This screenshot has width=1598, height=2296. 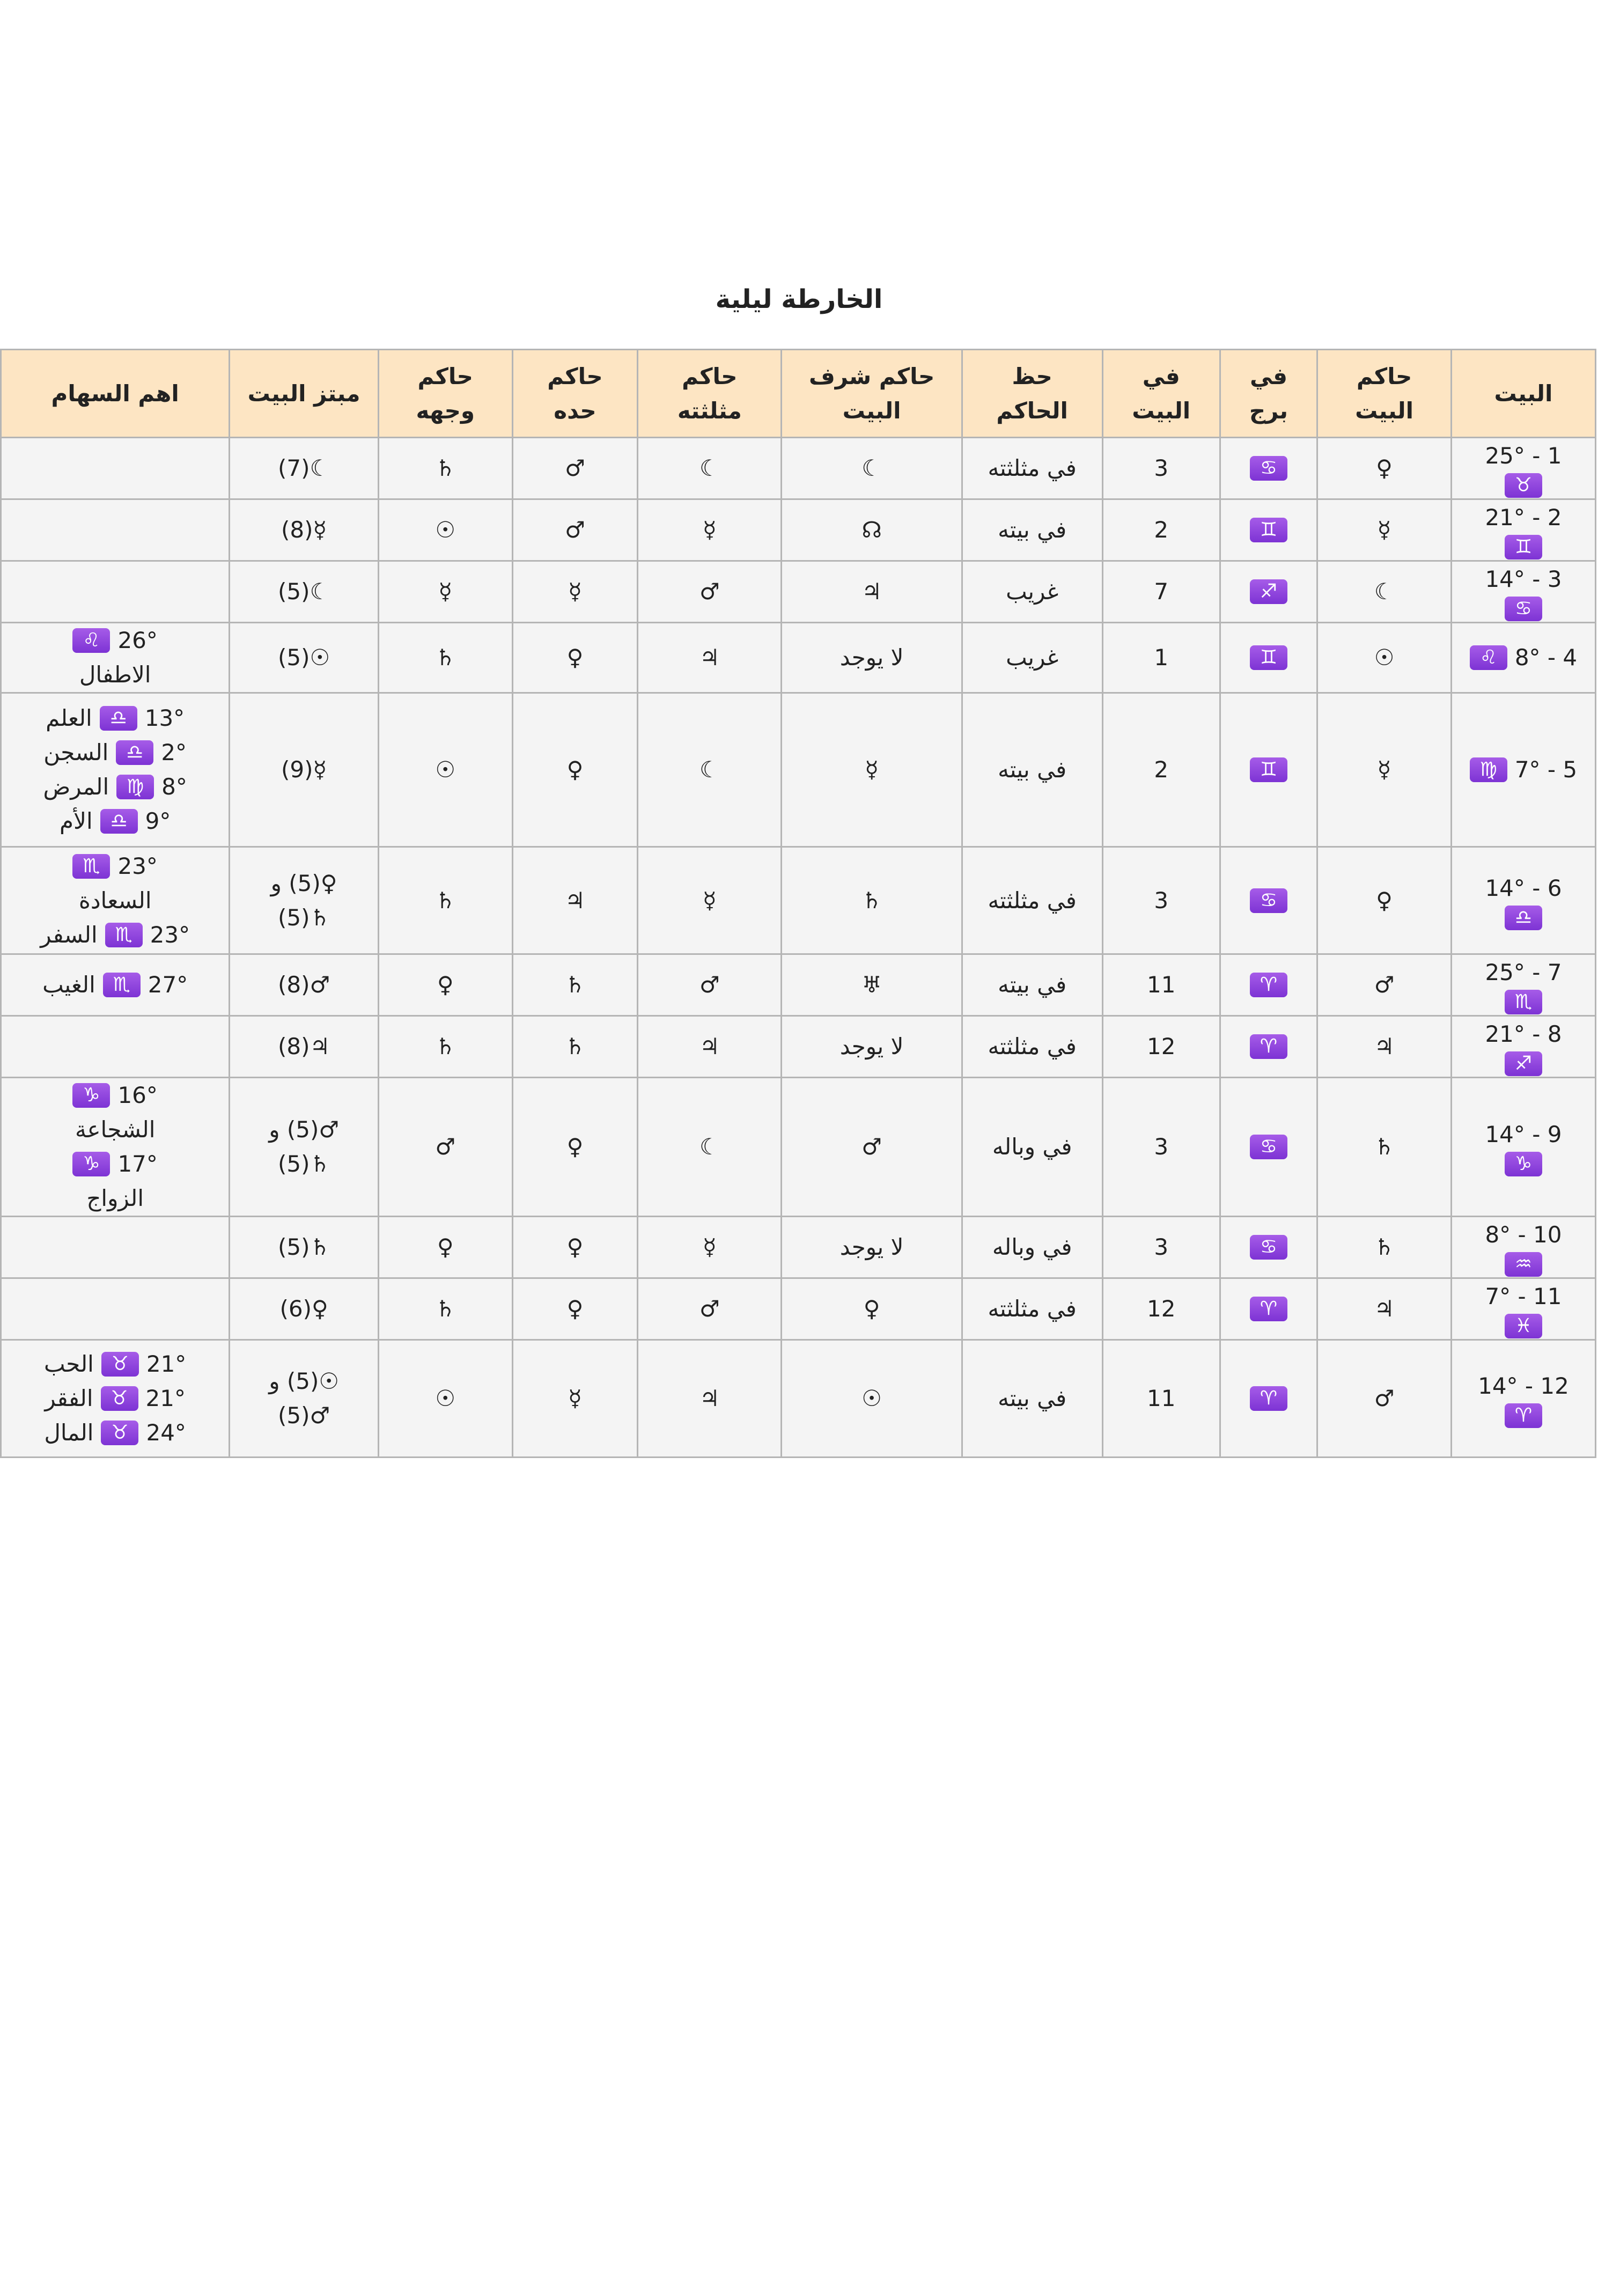 I want to click on cell-text: في مثلثته, so click(x=1033, y=1046).